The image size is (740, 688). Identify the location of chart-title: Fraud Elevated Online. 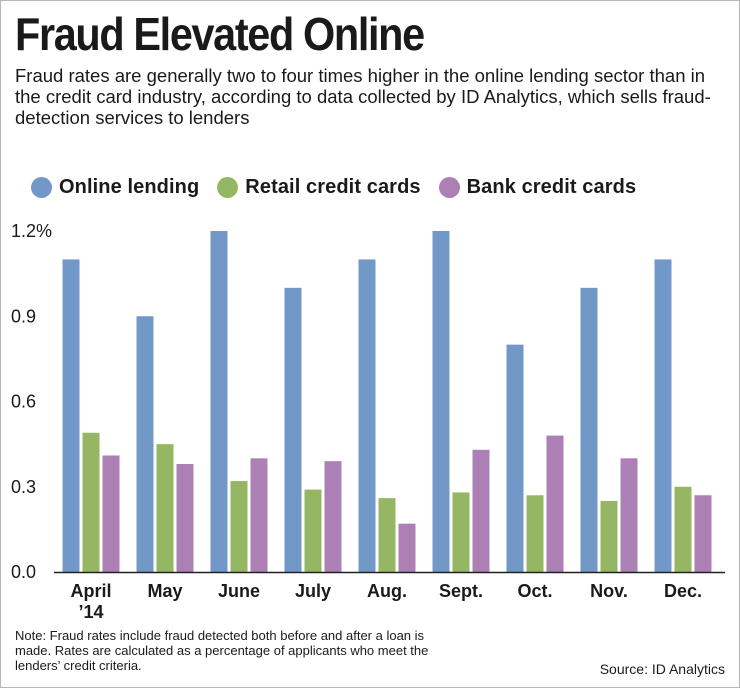
(220, 34).